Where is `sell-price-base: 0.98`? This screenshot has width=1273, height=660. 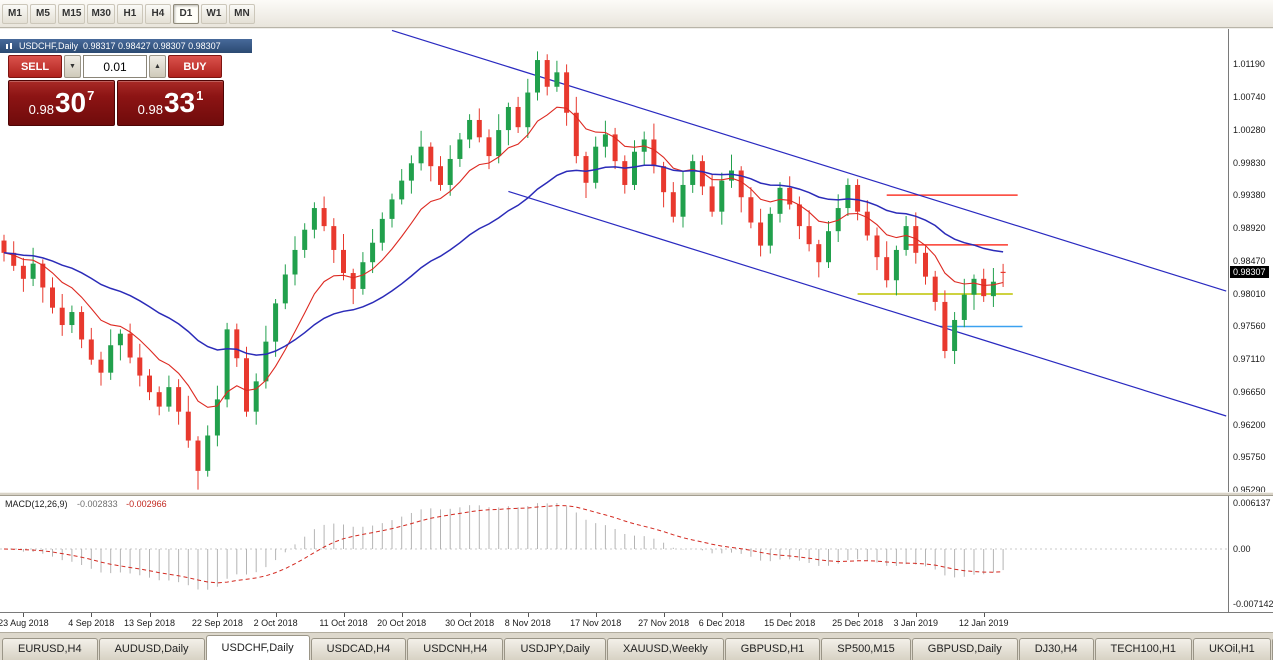
sell-price-base: 0.98 is located at coordinates (41, 109).